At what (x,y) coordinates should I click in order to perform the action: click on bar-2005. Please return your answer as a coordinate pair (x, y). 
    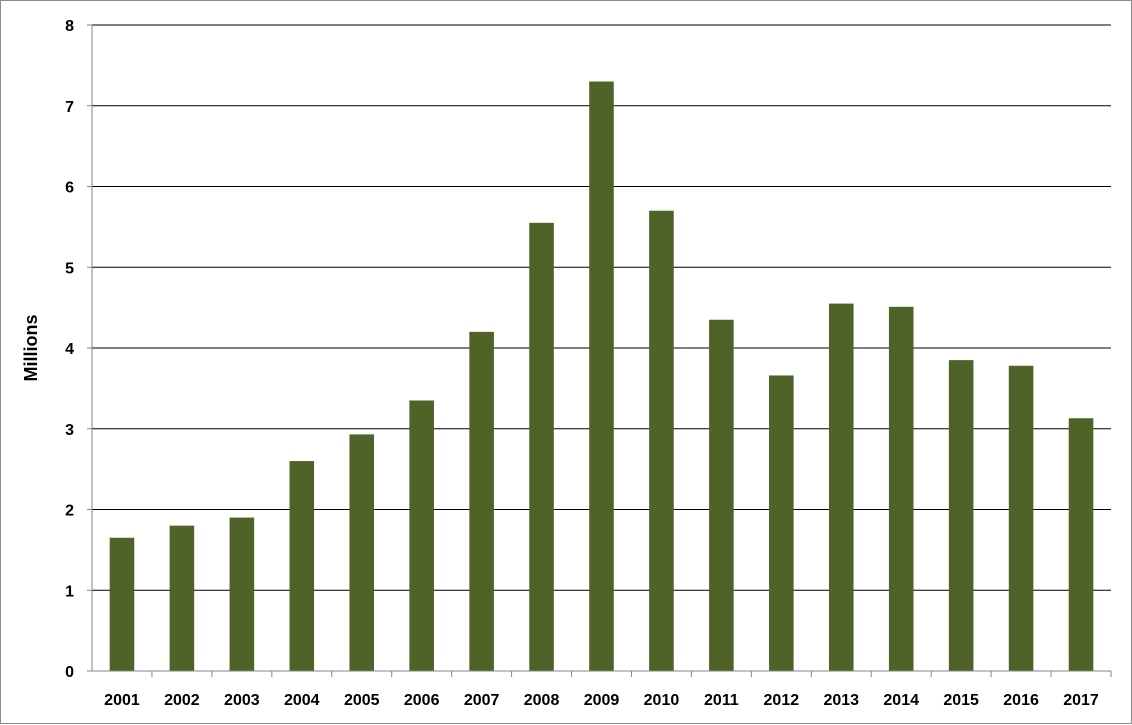
    Looking at the image, I should click on (362, 552).